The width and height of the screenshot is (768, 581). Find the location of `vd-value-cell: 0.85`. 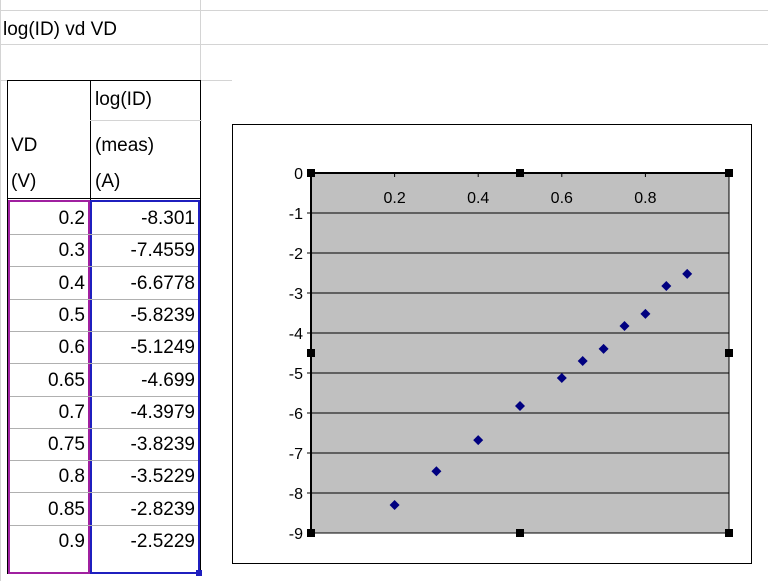

vd-value-cell: 0.85 is located at coordinates (66, 509).